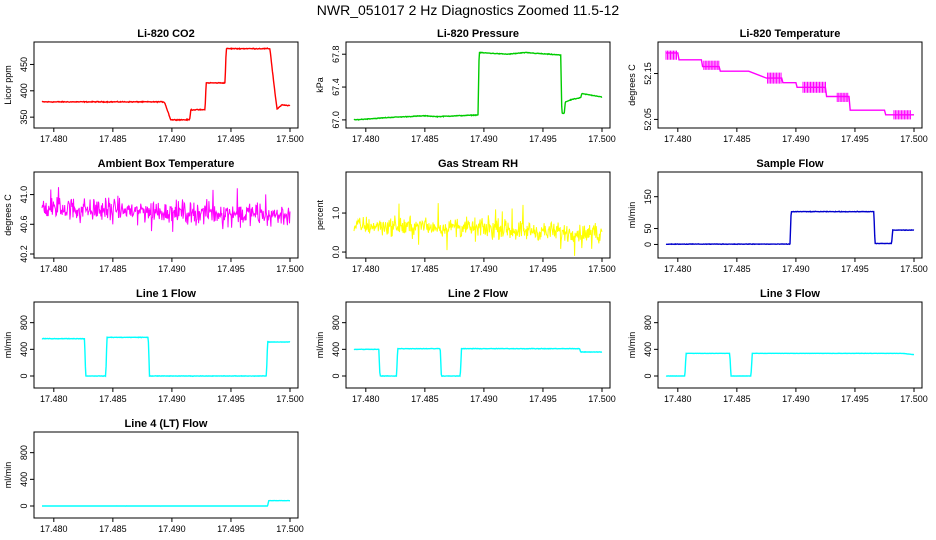 The width and height of the screenshot is (936, 540). What do you see at coordinates (478, 362) in the screenshot?
I see `data-line-line-2-flow` at bounding box center [478, 362].